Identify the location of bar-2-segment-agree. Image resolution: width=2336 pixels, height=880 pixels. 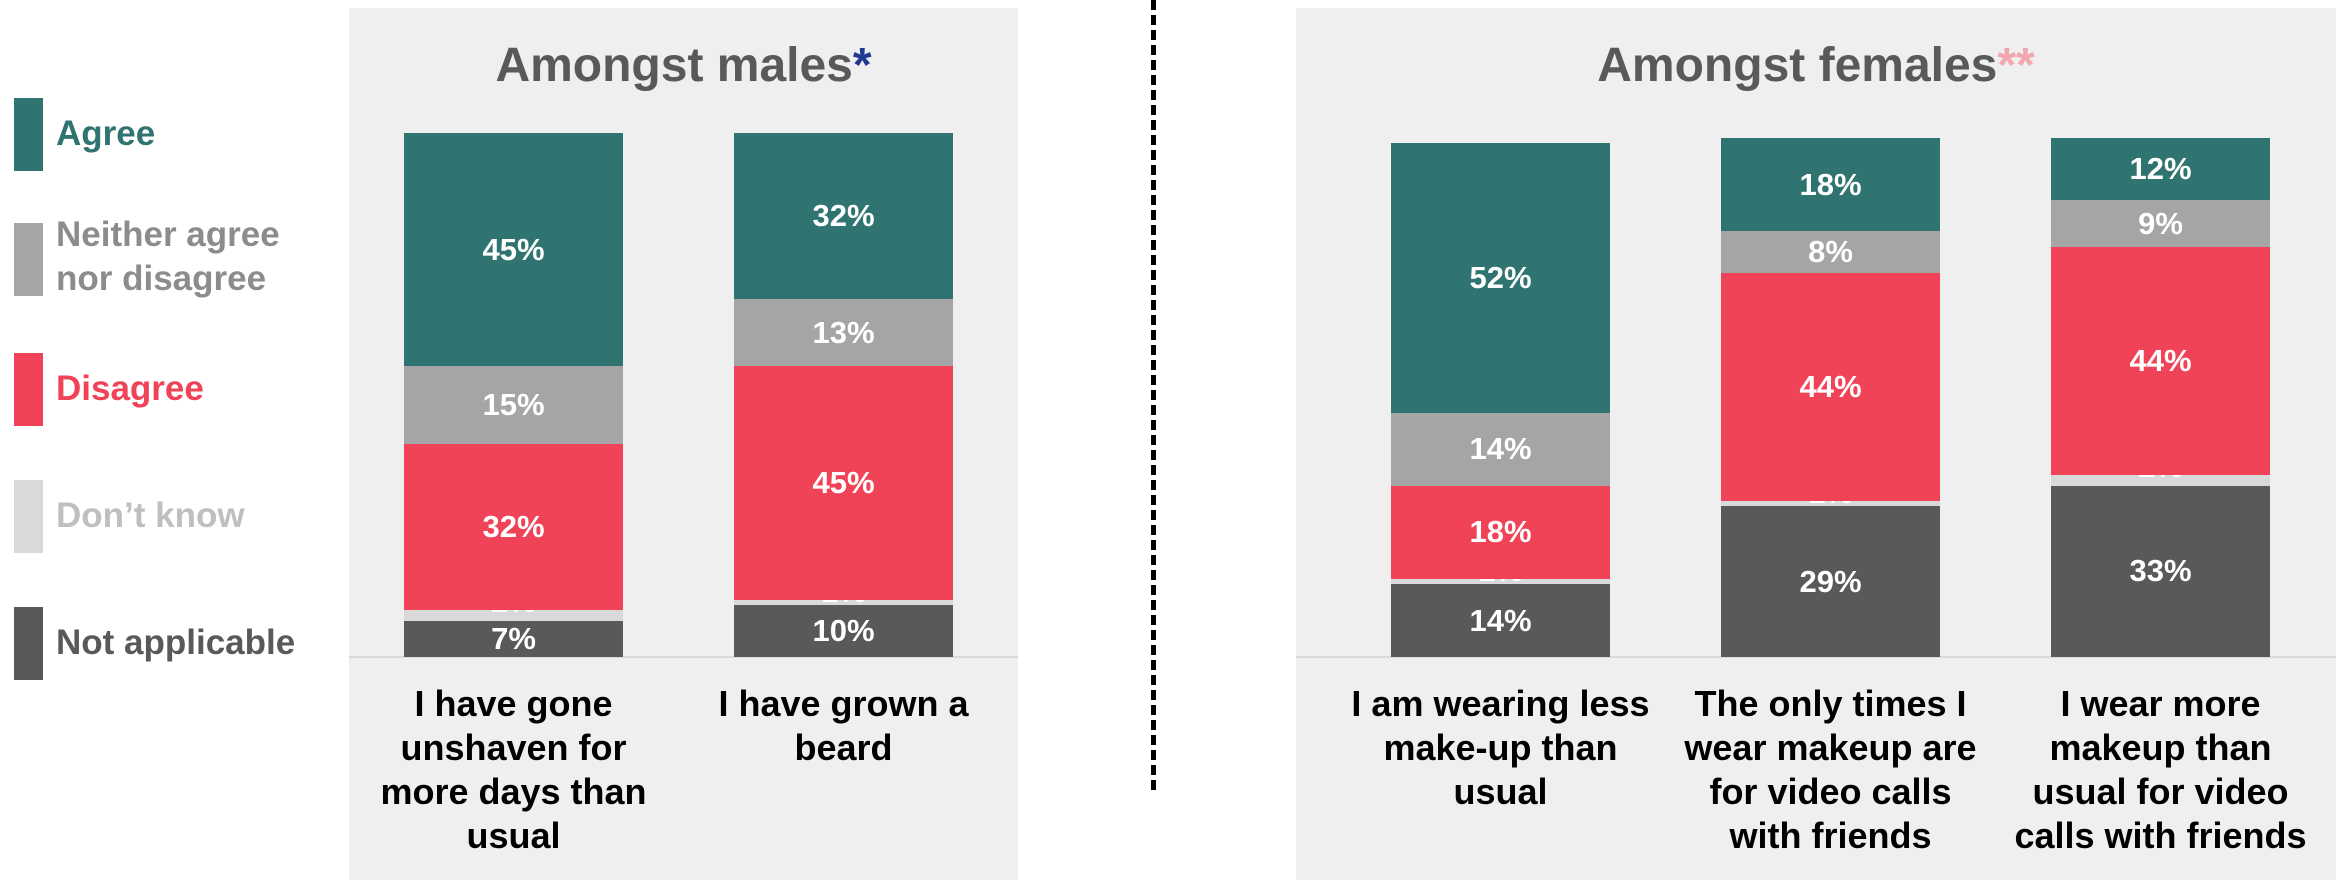
(843, 215).